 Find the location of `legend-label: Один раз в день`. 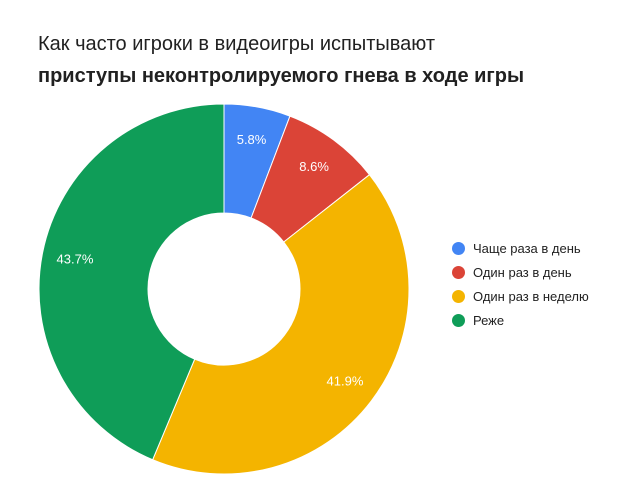

legend-label: Один раз в день is located at coordinates (522, 272).